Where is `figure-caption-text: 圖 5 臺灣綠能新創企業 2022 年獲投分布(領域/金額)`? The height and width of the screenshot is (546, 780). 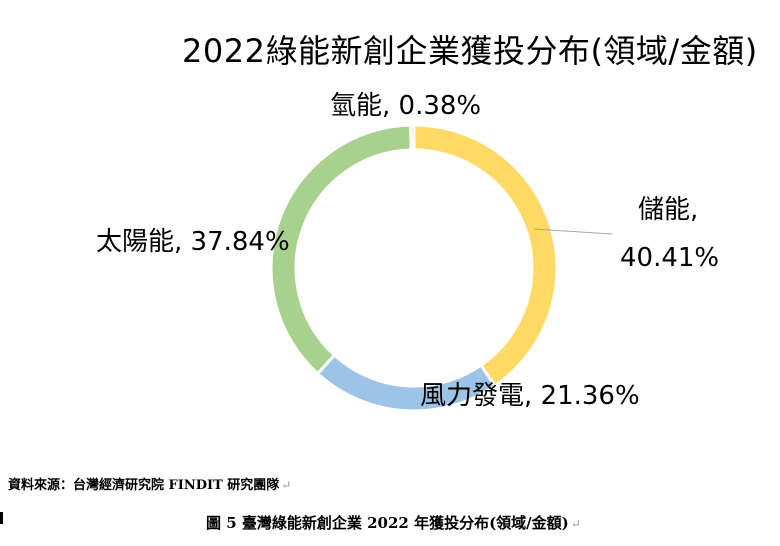 figure-caption-text: 圖 5 臺灣綠能新創企業 2022 年獲投分布(領域/金額) is located at coordinates (387, 523).